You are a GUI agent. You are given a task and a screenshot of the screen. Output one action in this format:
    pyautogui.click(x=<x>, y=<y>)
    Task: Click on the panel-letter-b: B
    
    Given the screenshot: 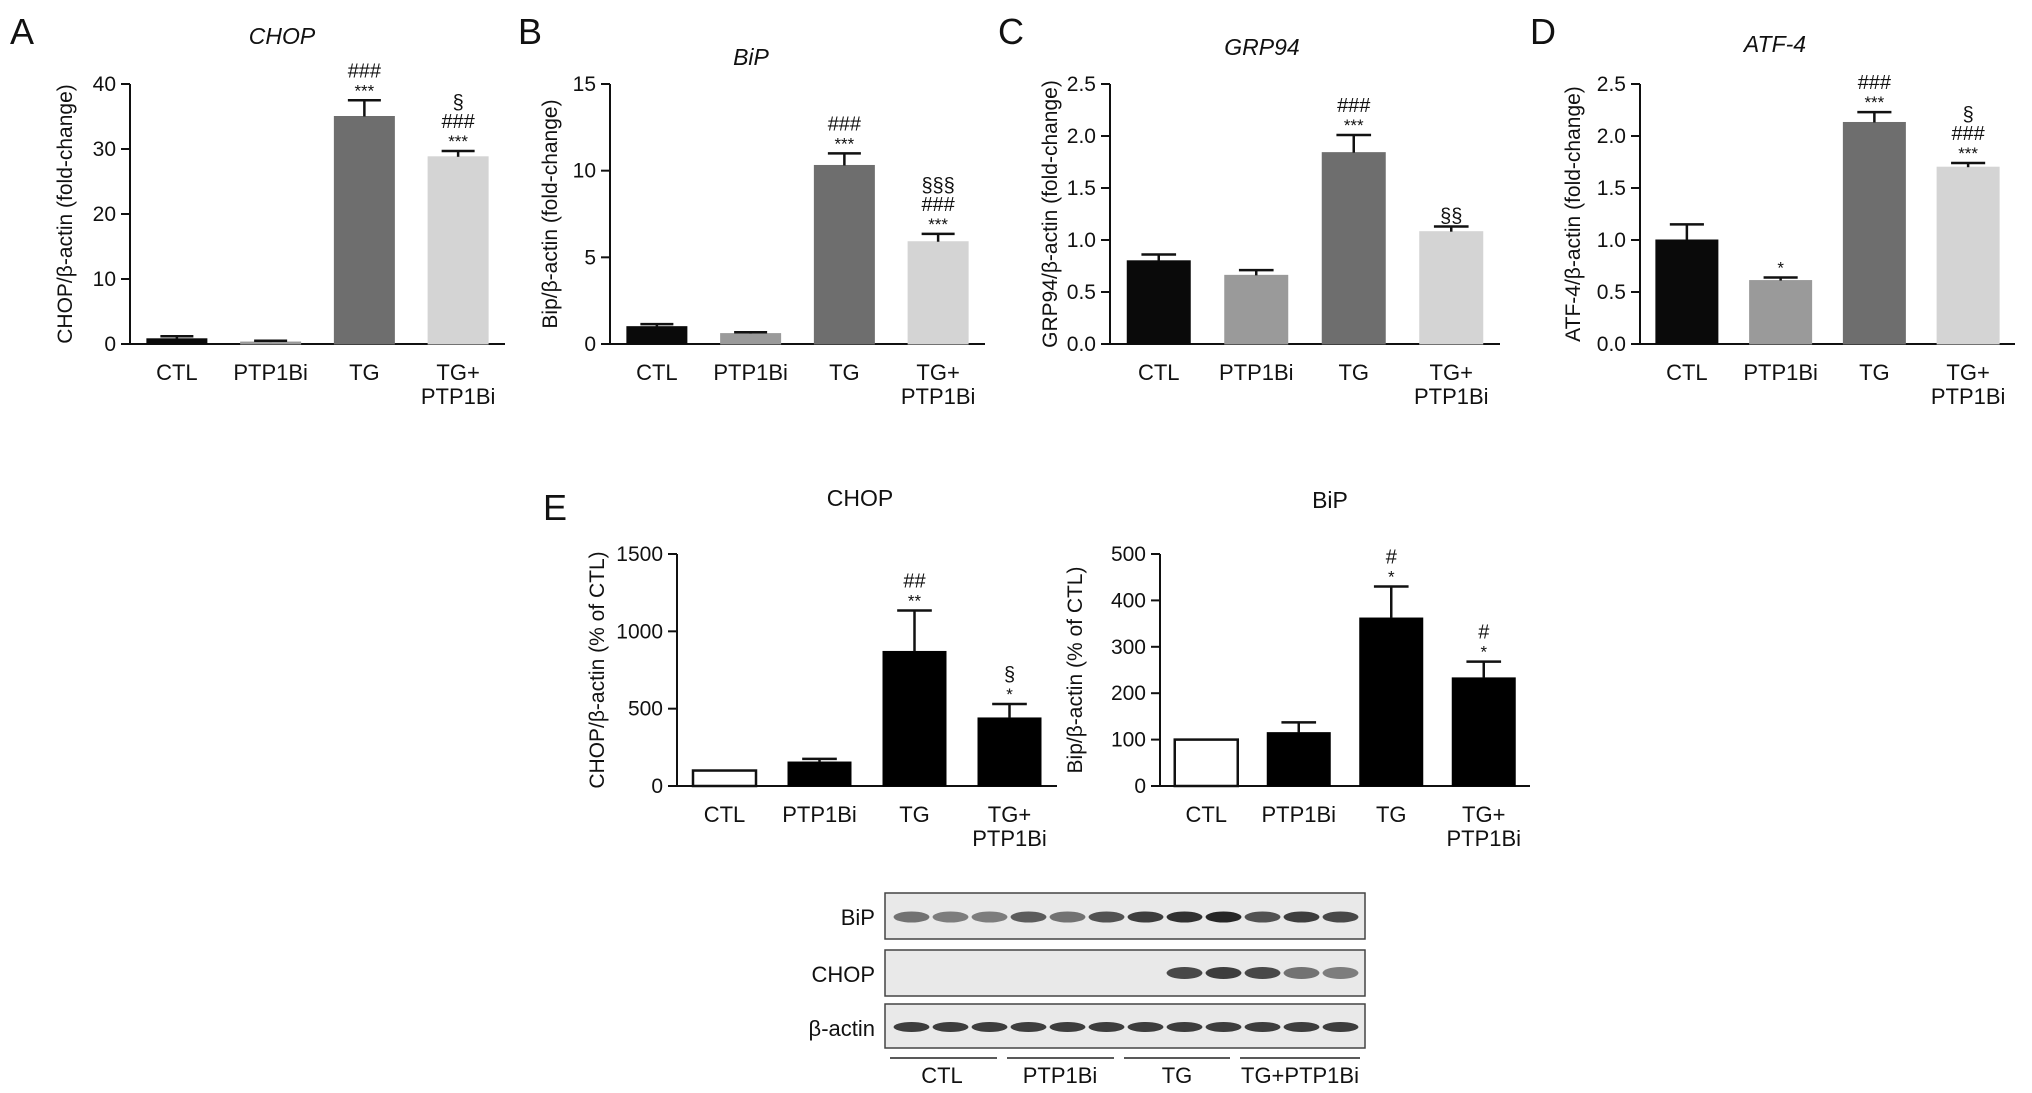 What is the action you would take?
    pyautogui.click(x=530, y=31)
    